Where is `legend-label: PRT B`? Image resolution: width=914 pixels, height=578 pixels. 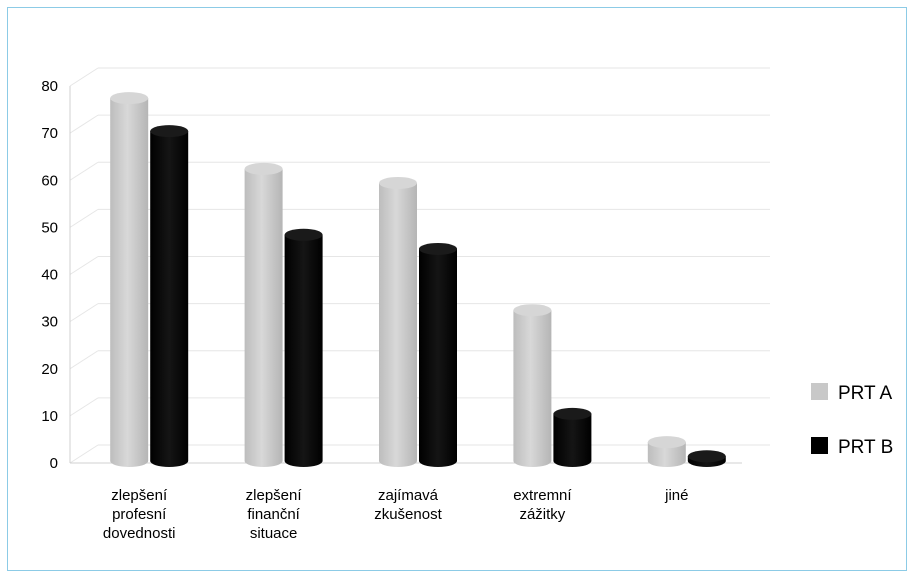 legend-label: PRT B is located at coordinates (865, 447).